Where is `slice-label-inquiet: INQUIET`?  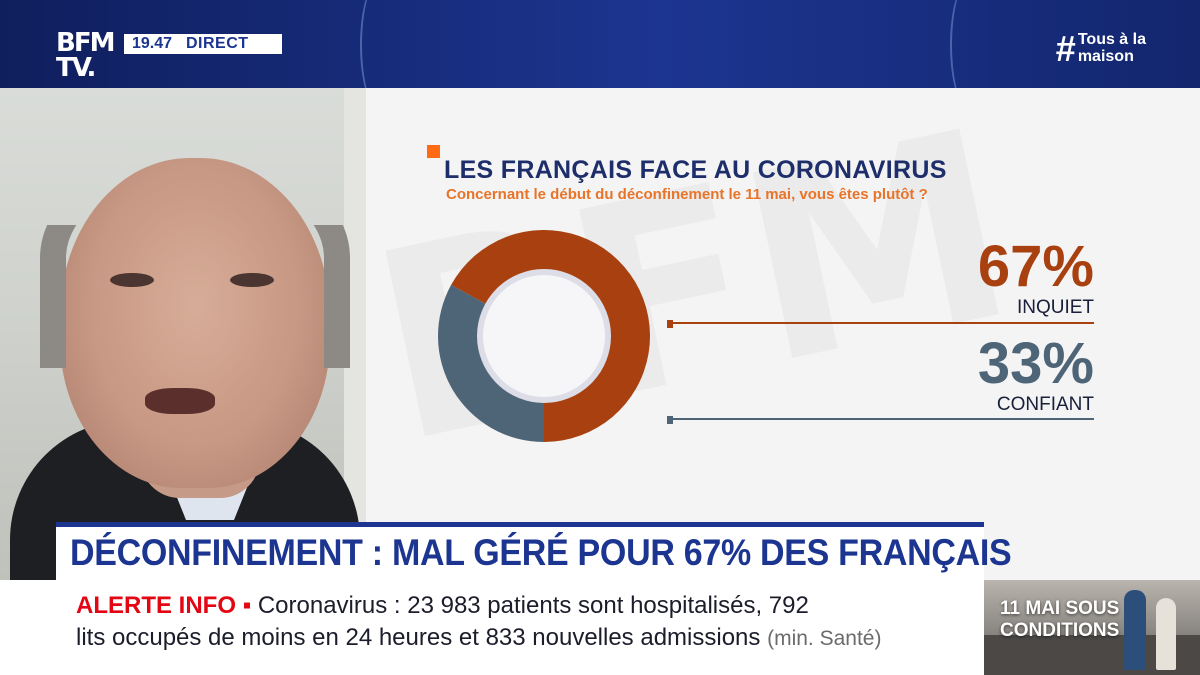 slice-label-inquiet: INQUIET is located at coordinates (1055, 307).